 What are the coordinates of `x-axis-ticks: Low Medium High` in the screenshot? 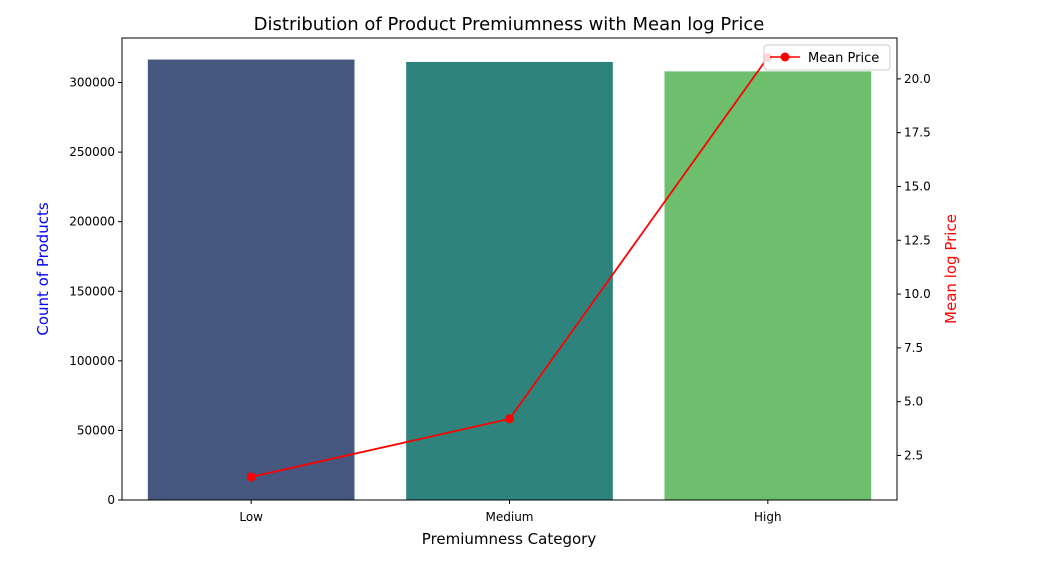 It's located at (510, 512).